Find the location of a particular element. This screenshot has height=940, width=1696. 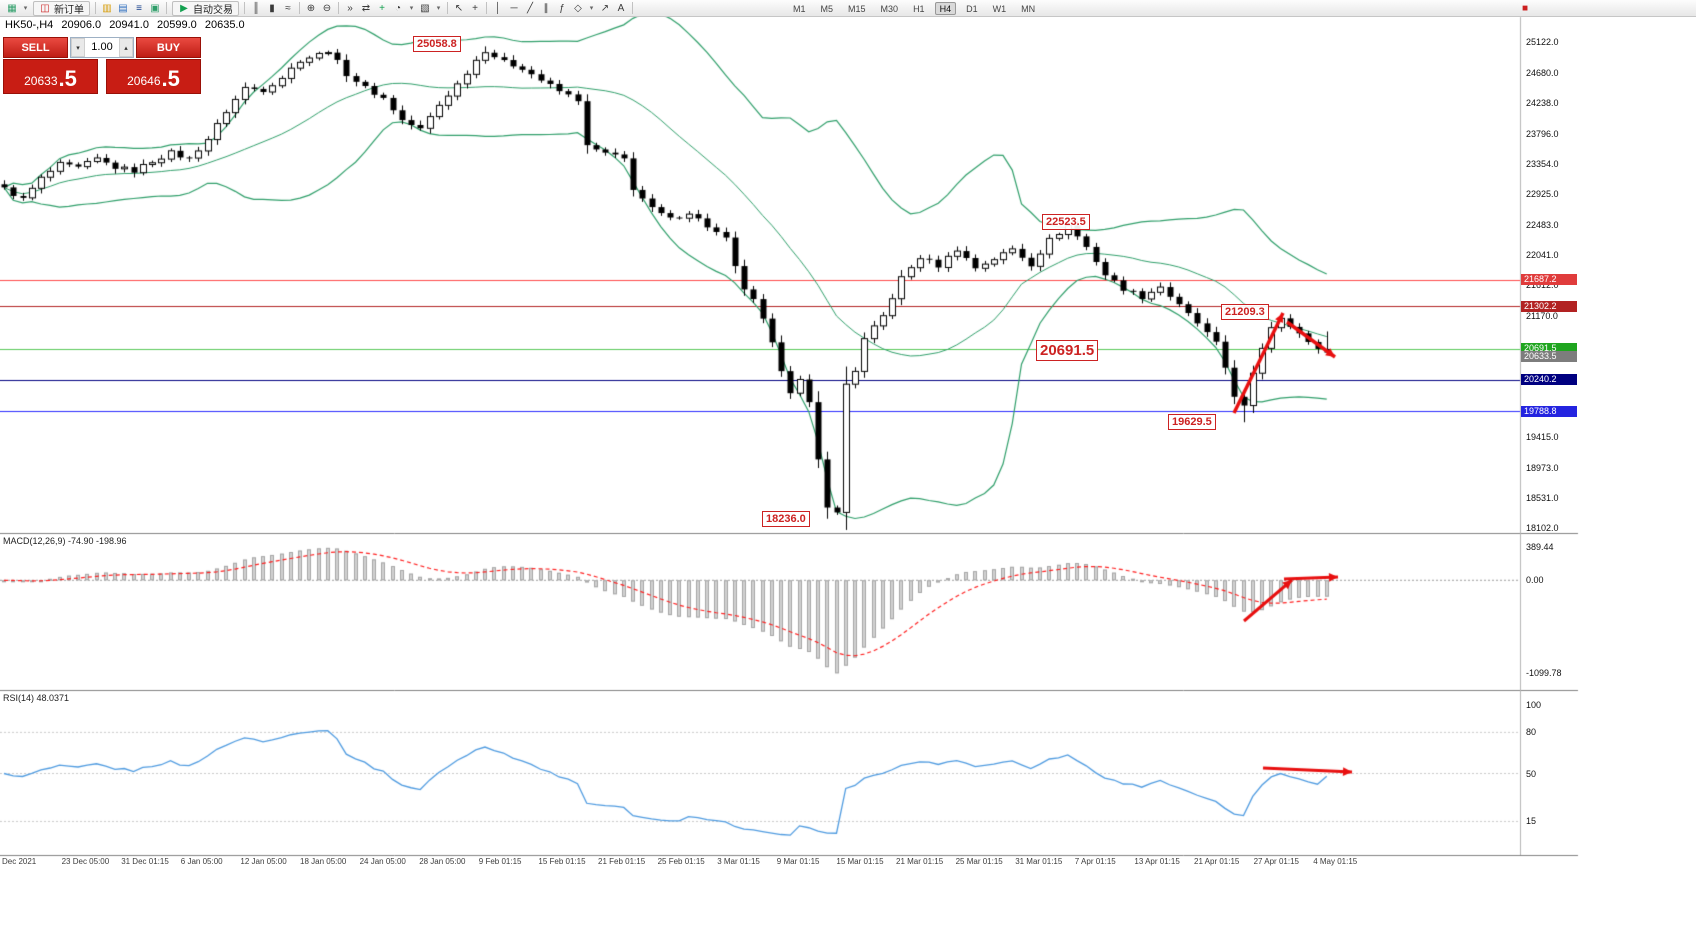

timeframe-d1: D1 is located at coordinates (972, 8).